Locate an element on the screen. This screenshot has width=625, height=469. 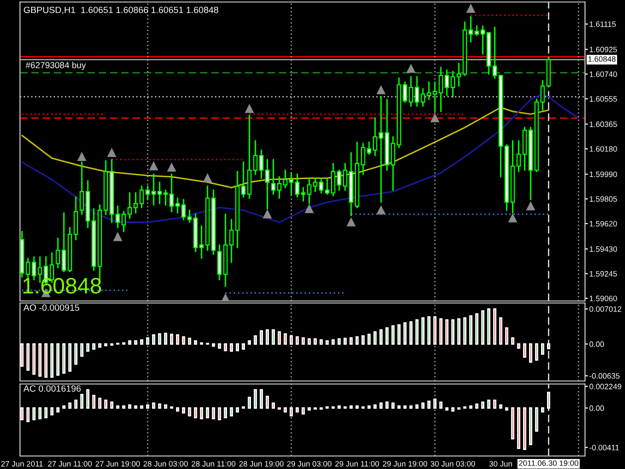
annotation: 1.60848 is located at coordinates (62, 286).